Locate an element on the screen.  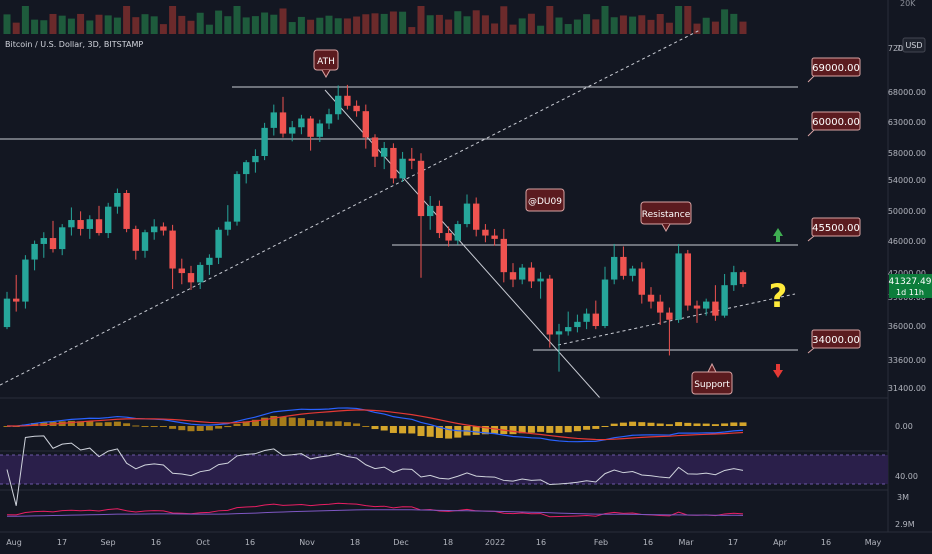
arrow-down-icon is located at coordinates (778, 371).